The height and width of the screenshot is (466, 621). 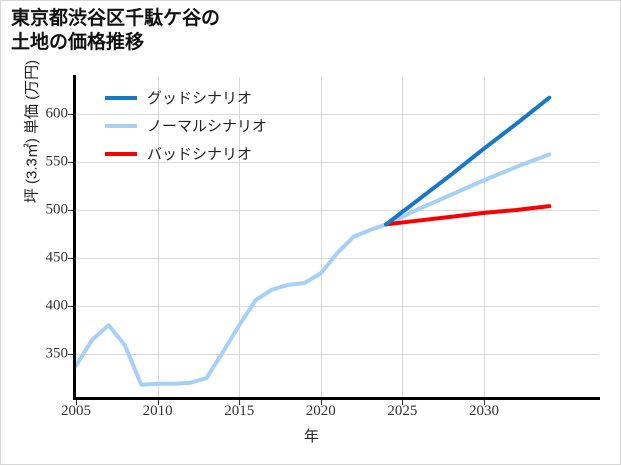 I want to click on gridline-x-2015, so click(x=240, y=237).